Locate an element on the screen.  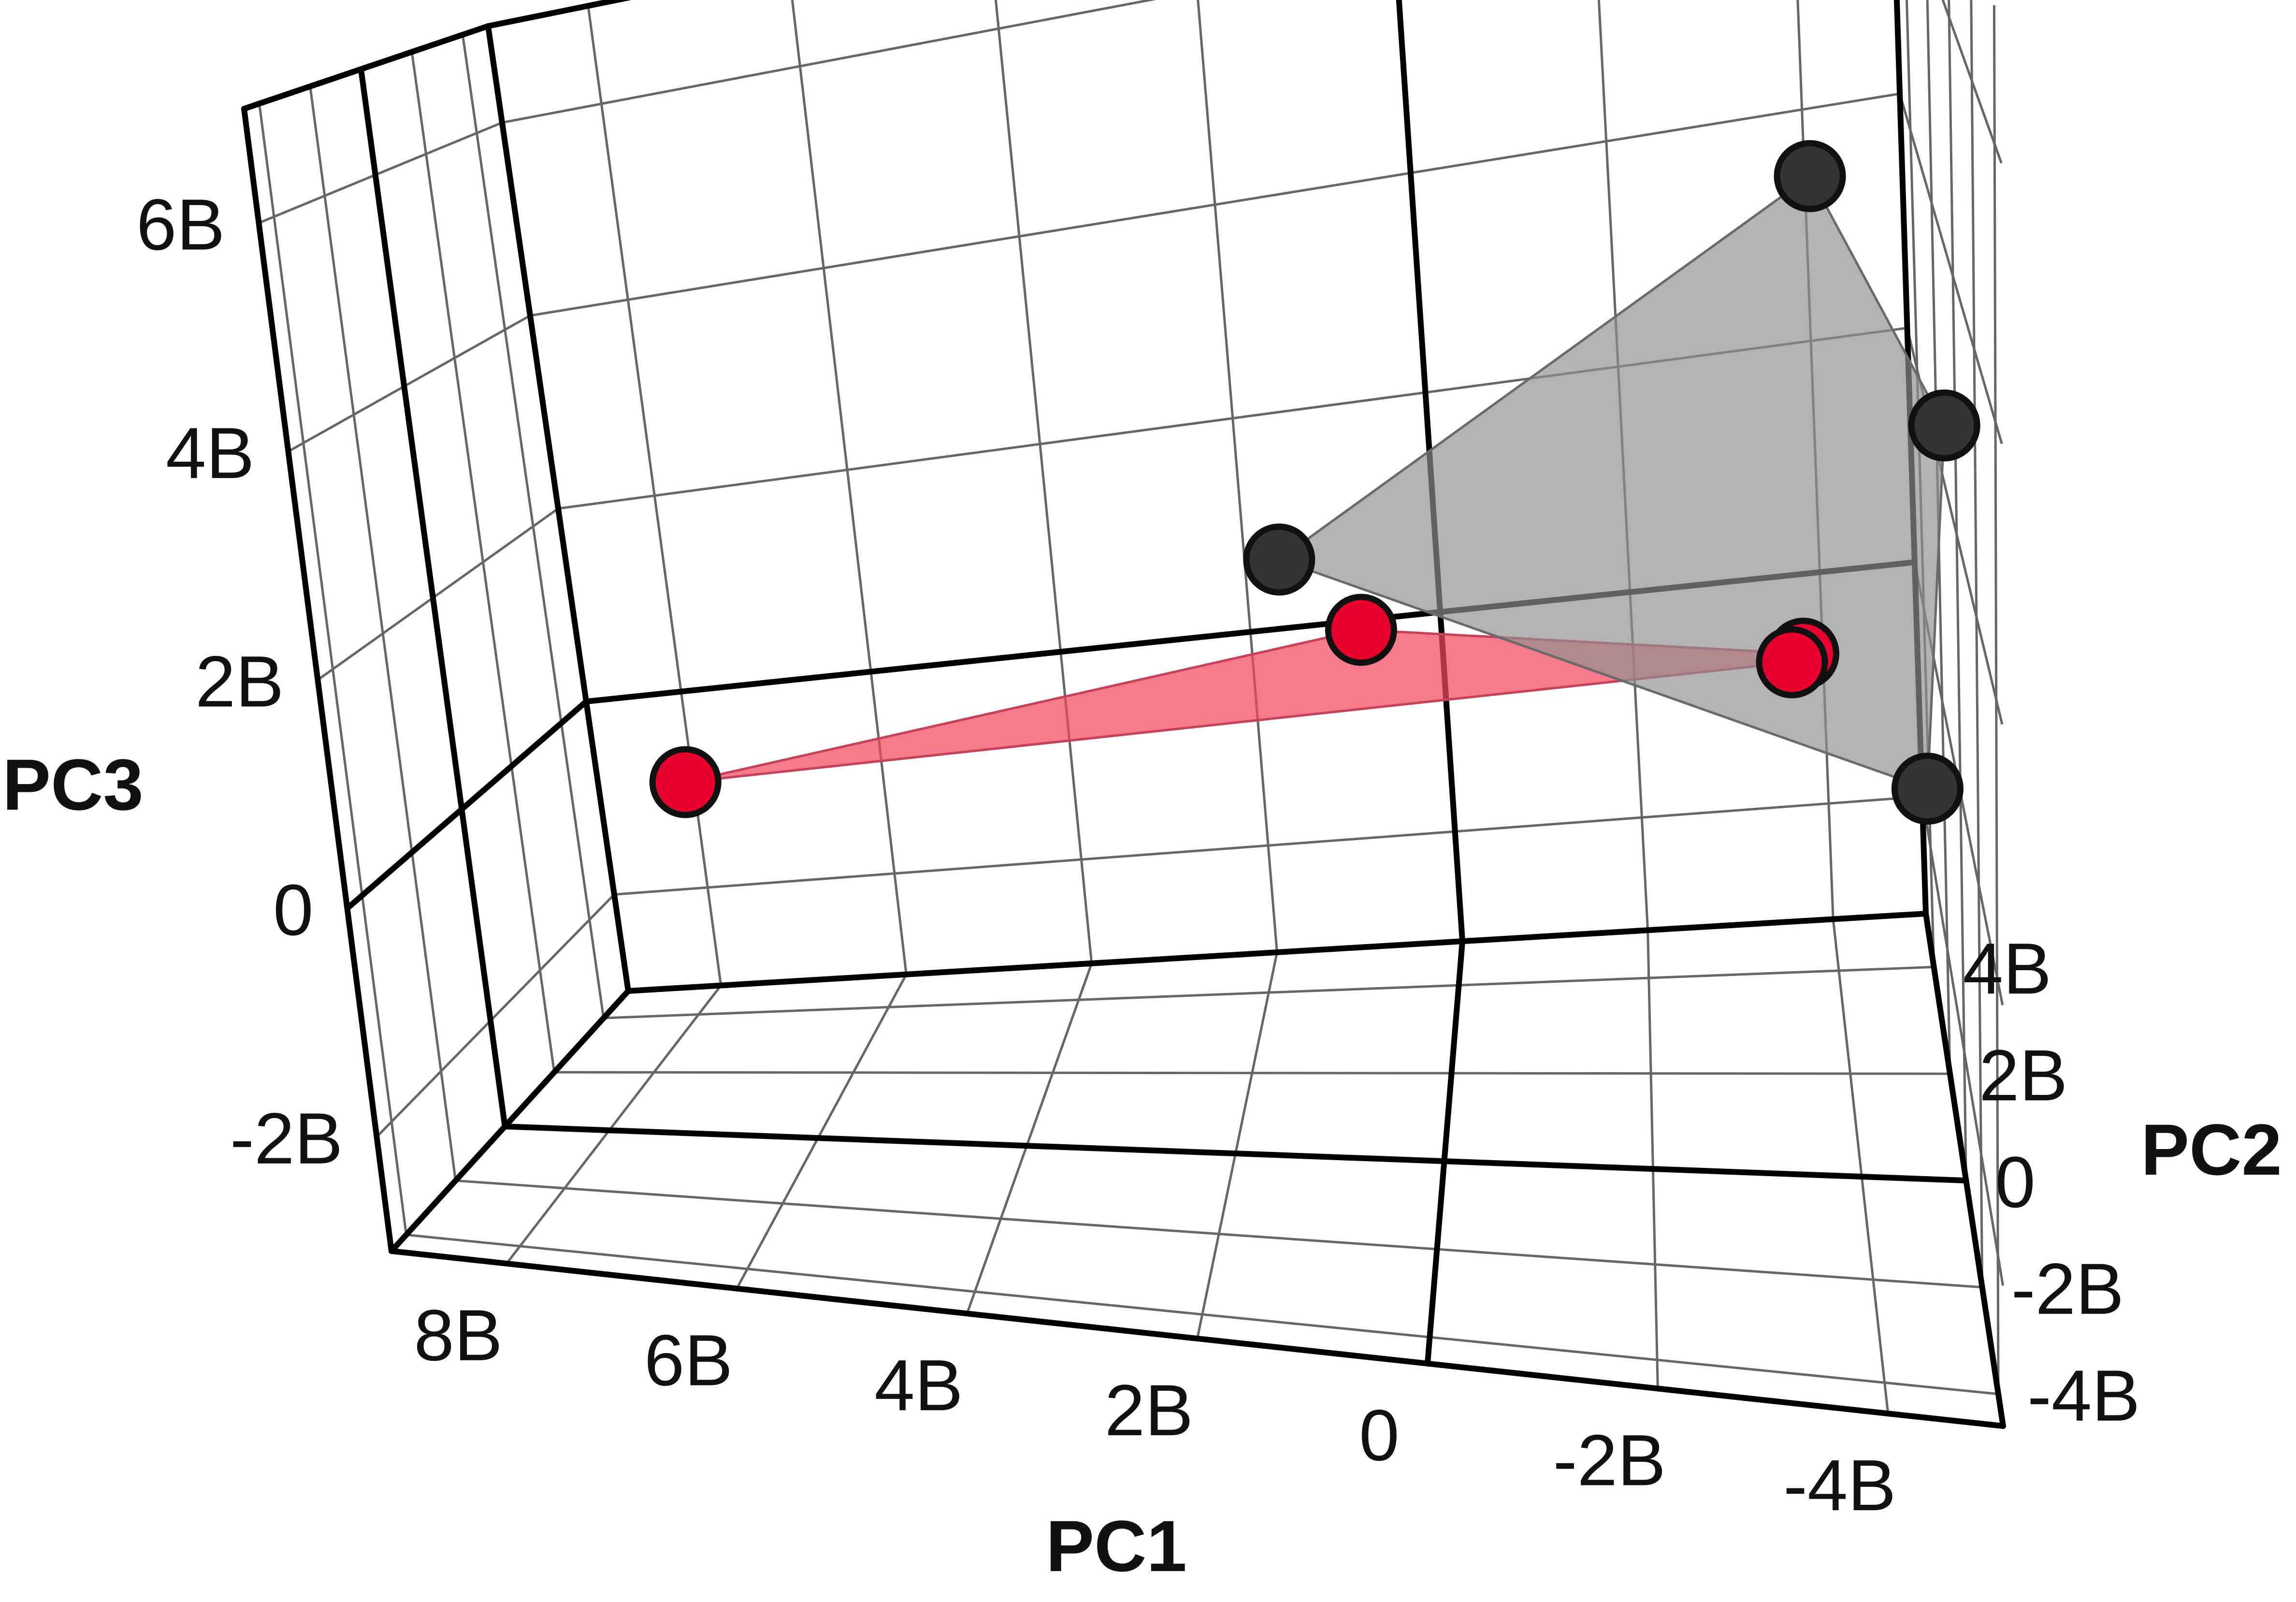
z-tick-label: -2B is located at coordinates (286, 1138).